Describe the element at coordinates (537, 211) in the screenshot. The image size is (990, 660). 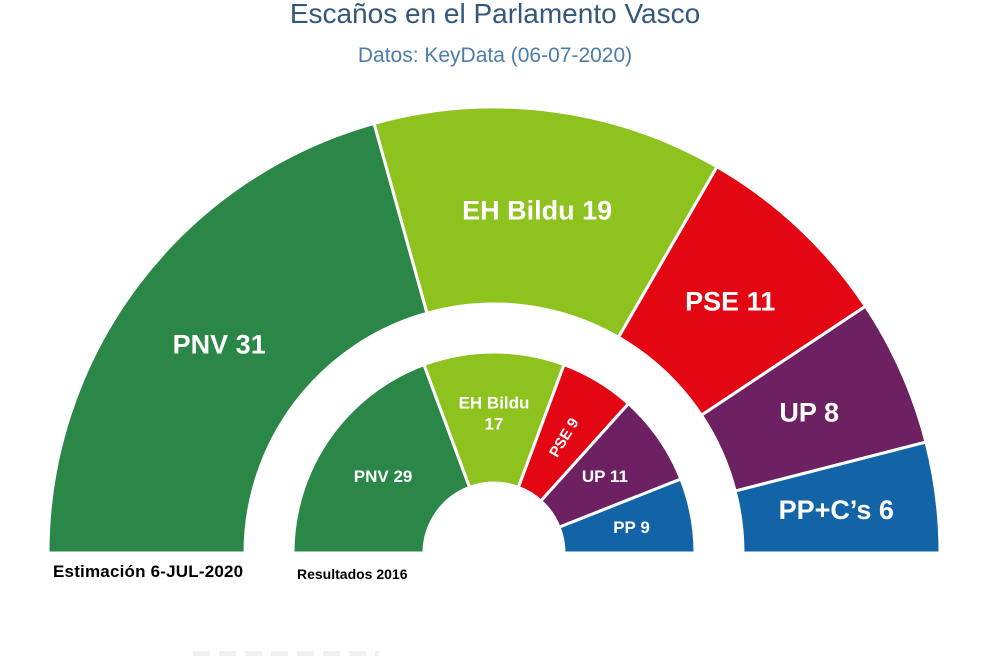
I see `estimacion-slice-label-eh-bildu: EH Bildu 19` at that location.